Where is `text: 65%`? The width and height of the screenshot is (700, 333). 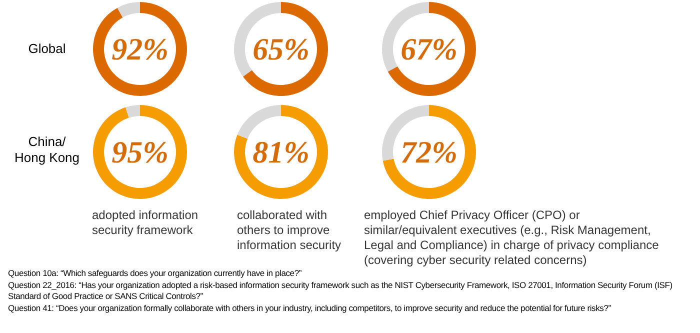 text: 65% is located at coordinates (281, 49).